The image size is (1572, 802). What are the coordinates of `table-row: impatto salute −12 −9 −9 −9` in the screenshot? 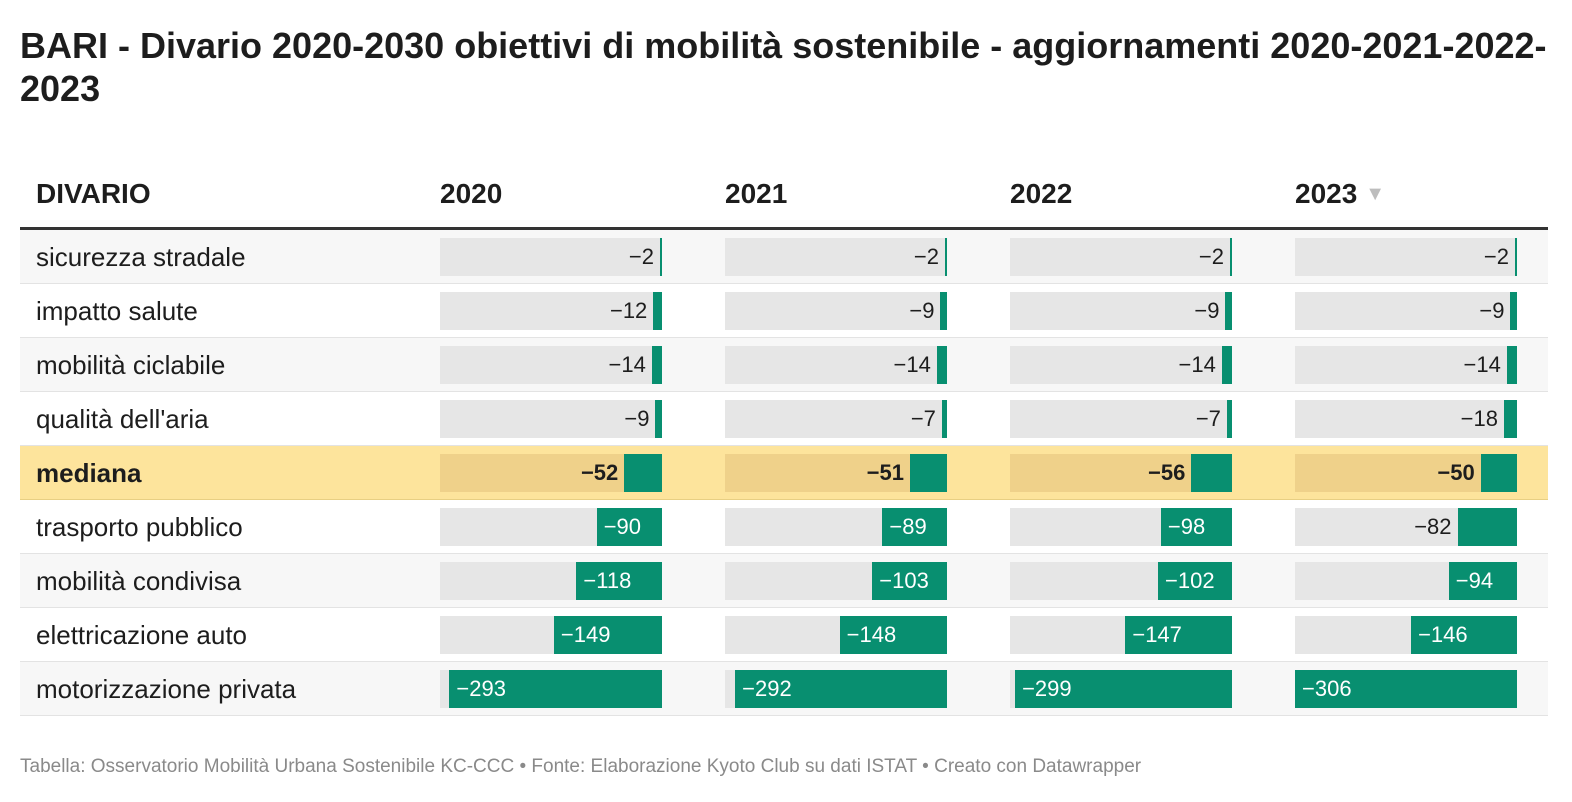 It's located at (784, 311).